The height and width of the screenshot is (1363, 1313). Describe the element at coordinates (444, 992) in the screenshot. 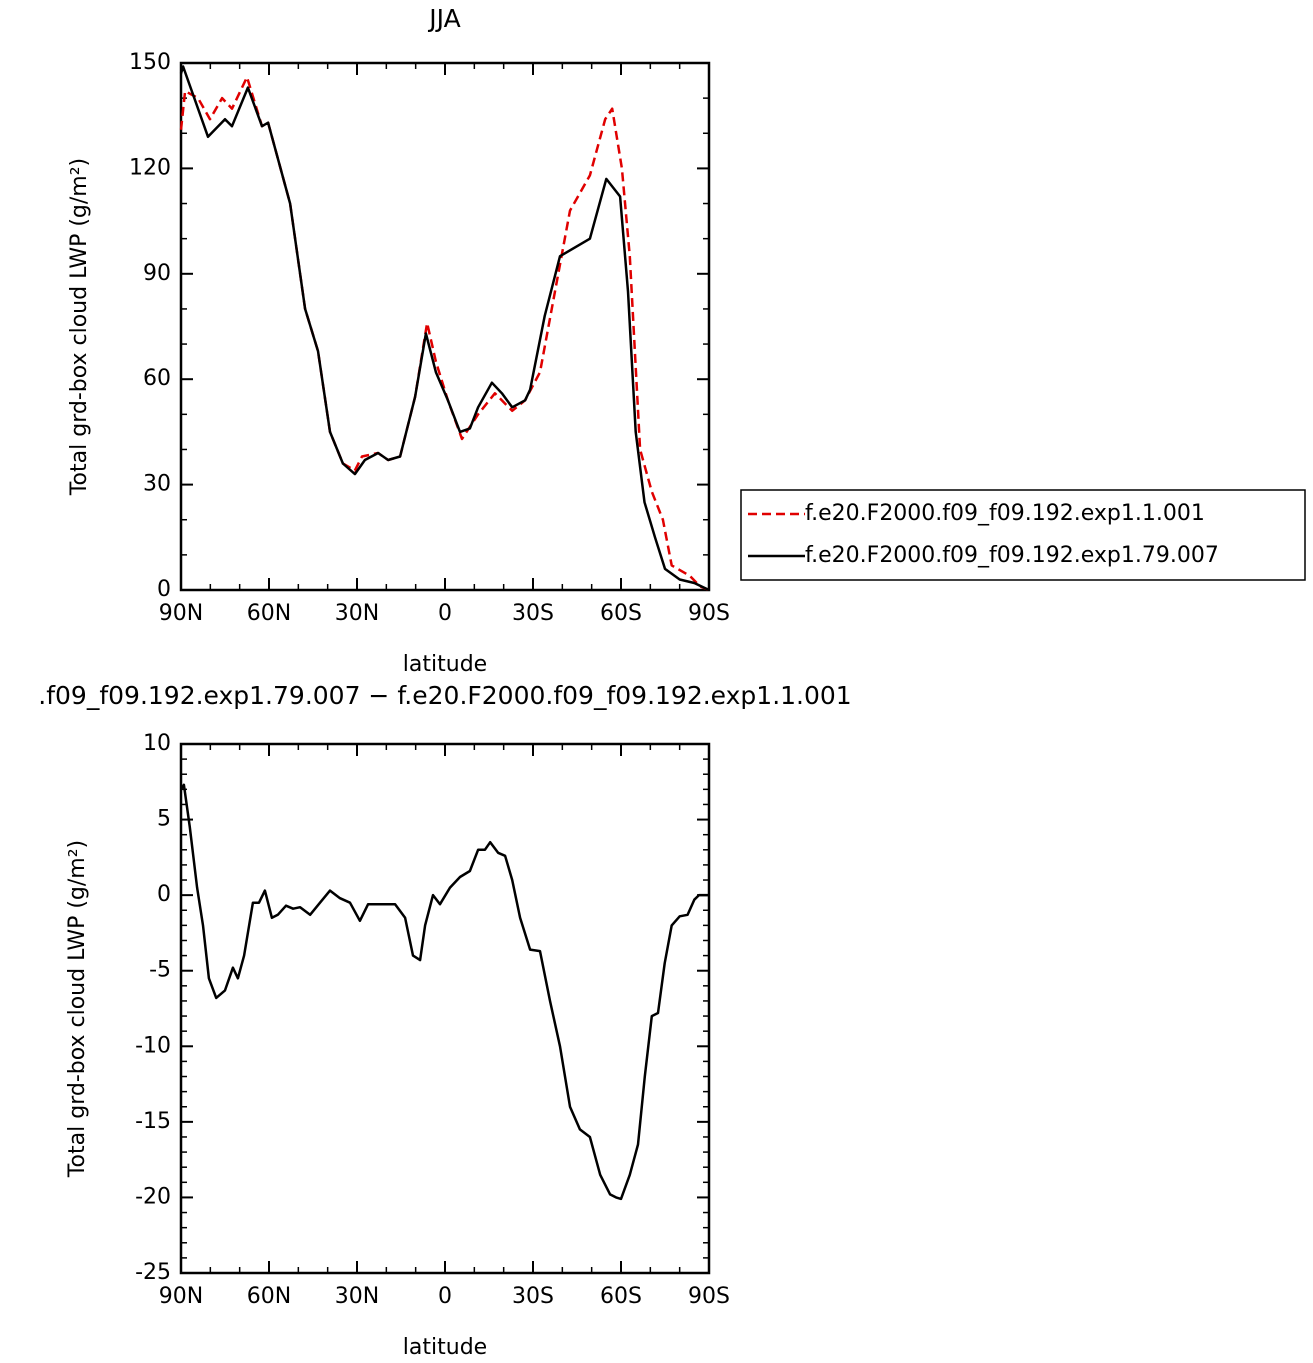

I see `data-line` at that location.